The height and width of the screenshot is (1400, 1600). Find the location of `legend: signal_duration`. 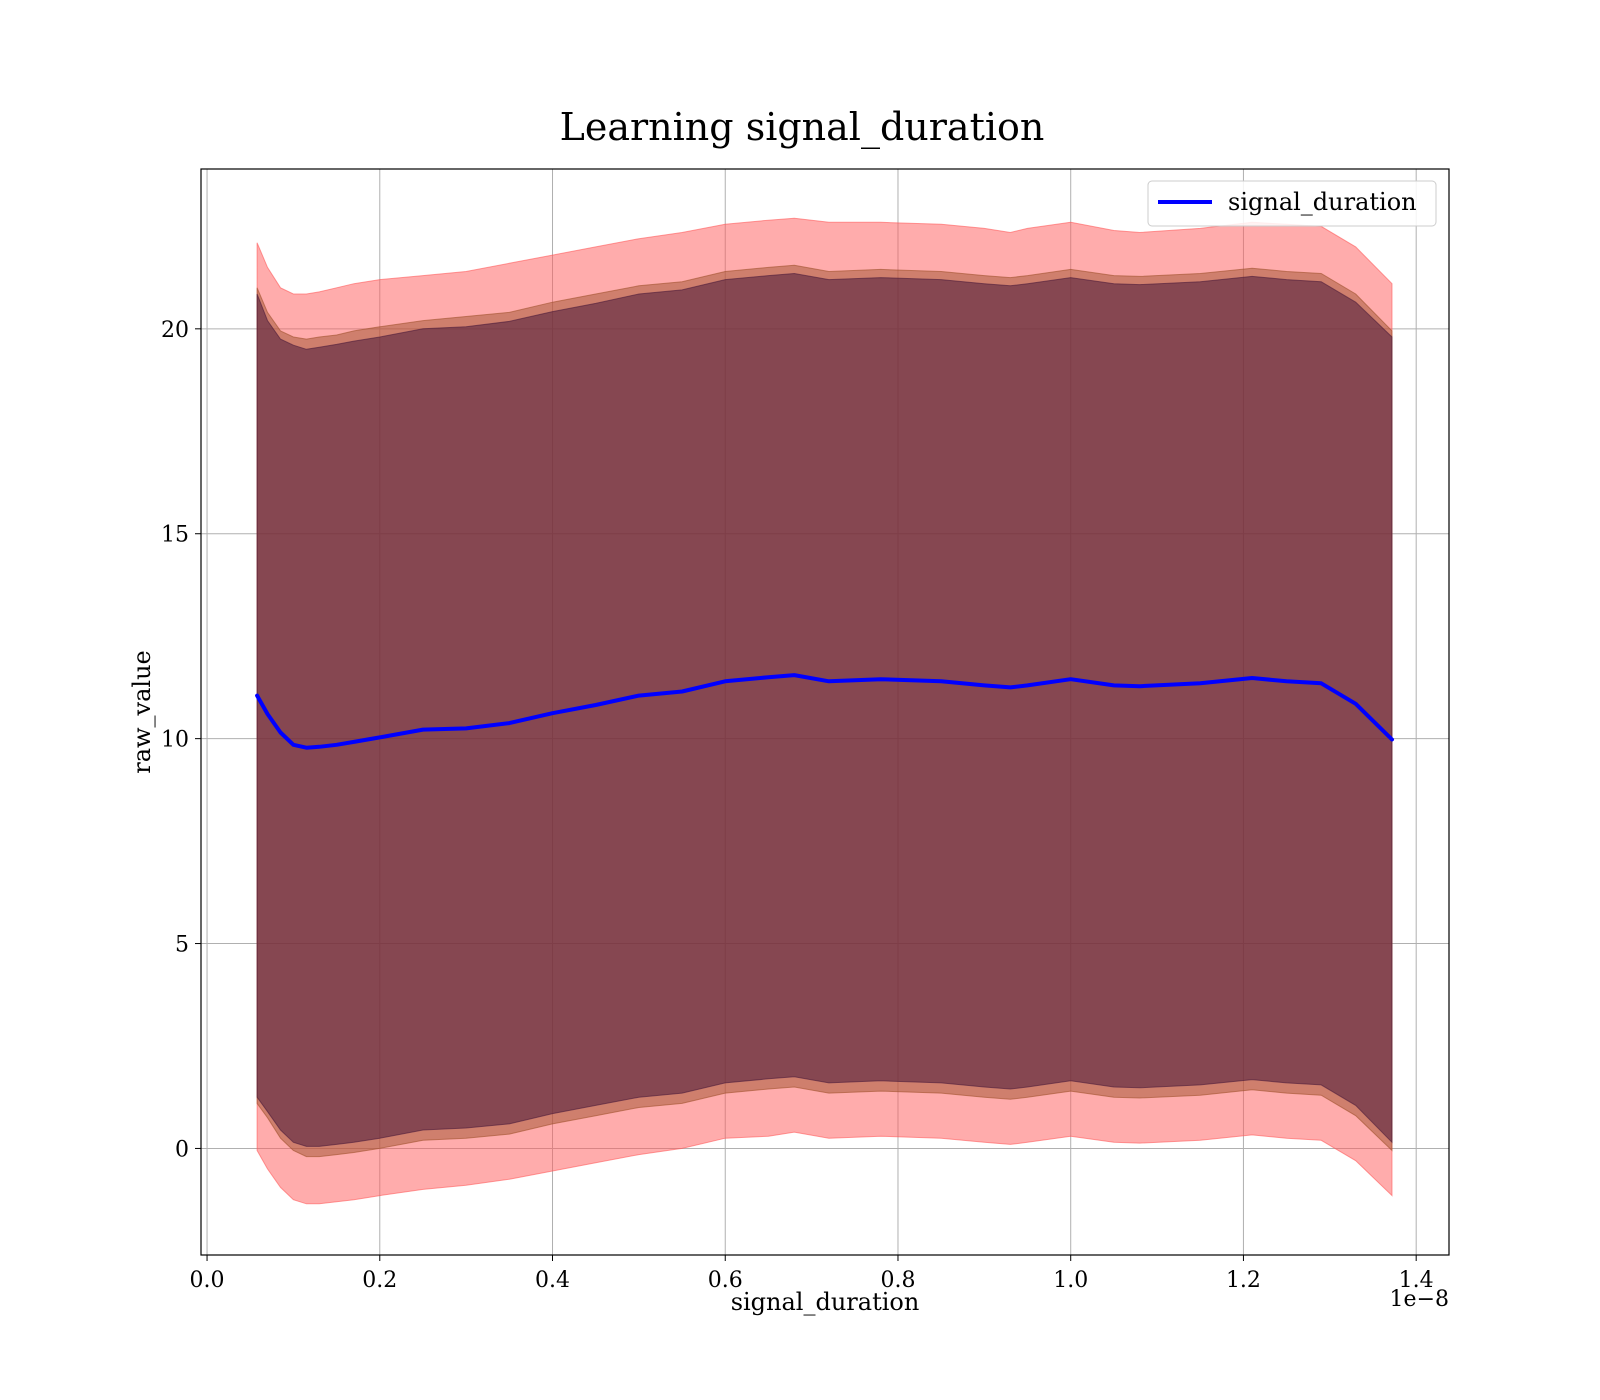

legend: signal_duration is located at coordinates (1292, 203).